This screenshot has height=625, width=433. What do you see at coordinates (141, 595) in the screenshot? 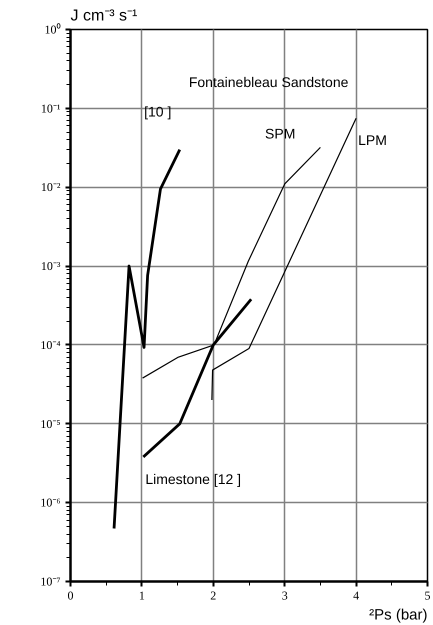
I see `x-tick-label: 1` at bounding box center [141, 595].